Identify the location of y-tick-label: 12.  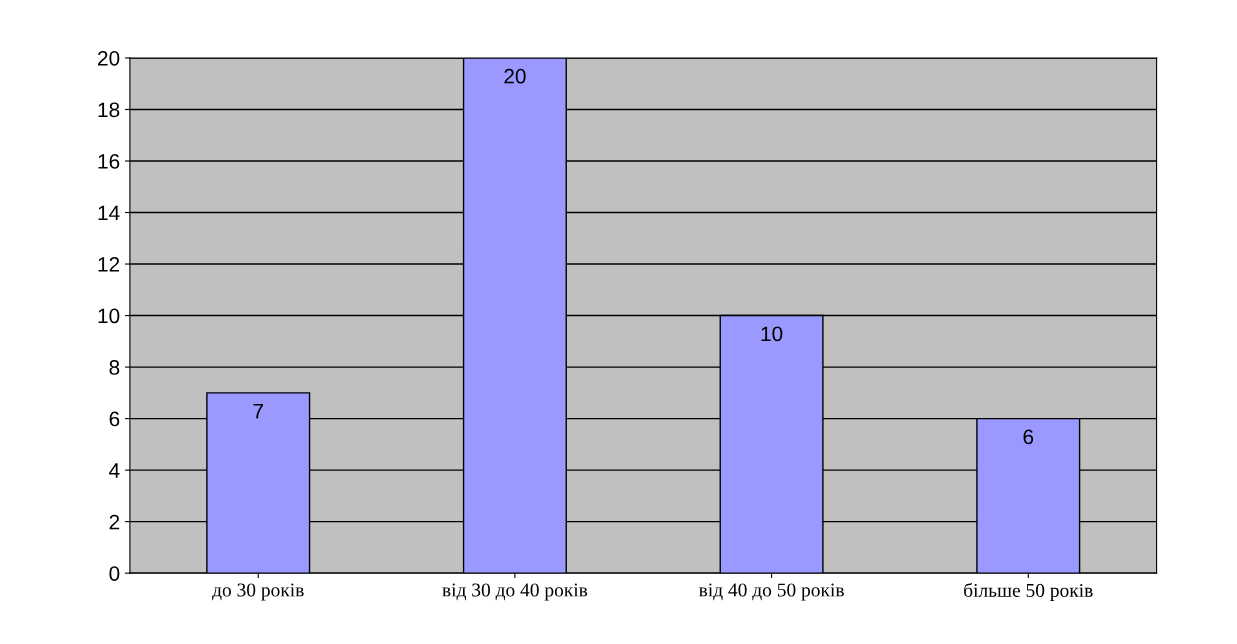
(109, 264).